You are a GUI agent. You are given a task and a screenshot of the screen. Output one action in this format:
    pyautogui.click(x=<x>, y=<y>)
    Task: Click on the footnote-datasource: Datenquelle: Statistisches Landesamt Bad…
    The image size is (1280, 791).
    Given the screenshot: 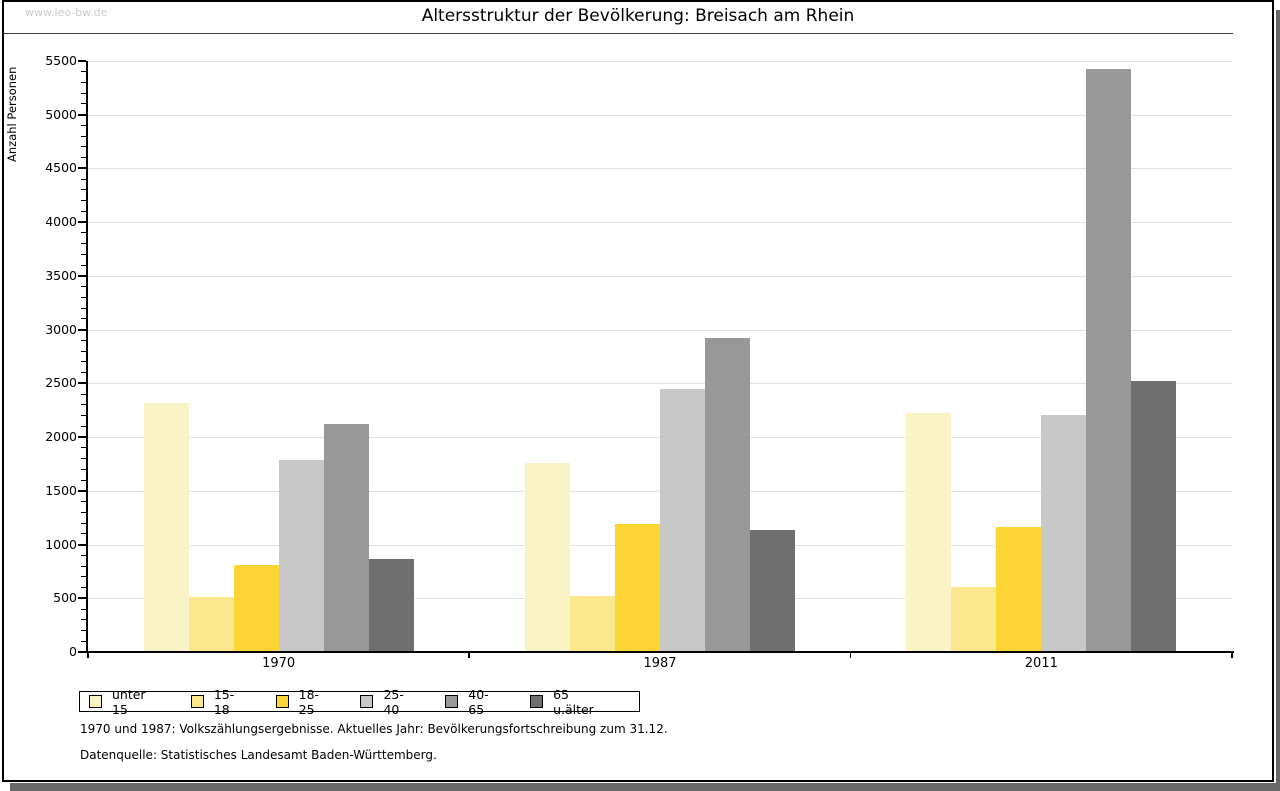 What is the action you would take?
    pyautogui.click(x=258, y=755)
    